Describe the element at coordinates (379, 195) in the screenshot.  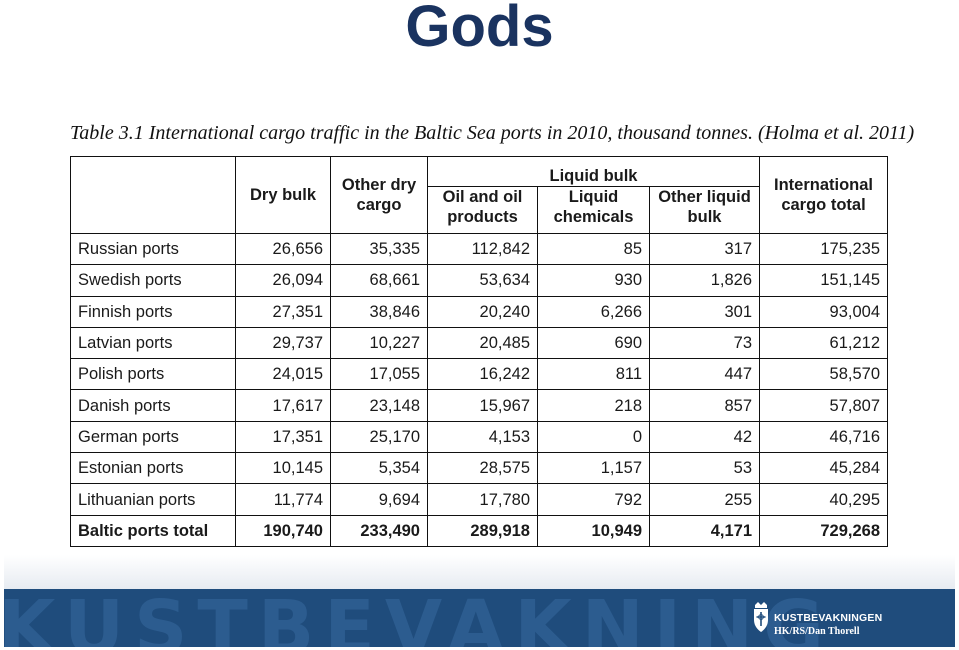
I see `header-other-dry-cargo: Other dry cargo` at that location.